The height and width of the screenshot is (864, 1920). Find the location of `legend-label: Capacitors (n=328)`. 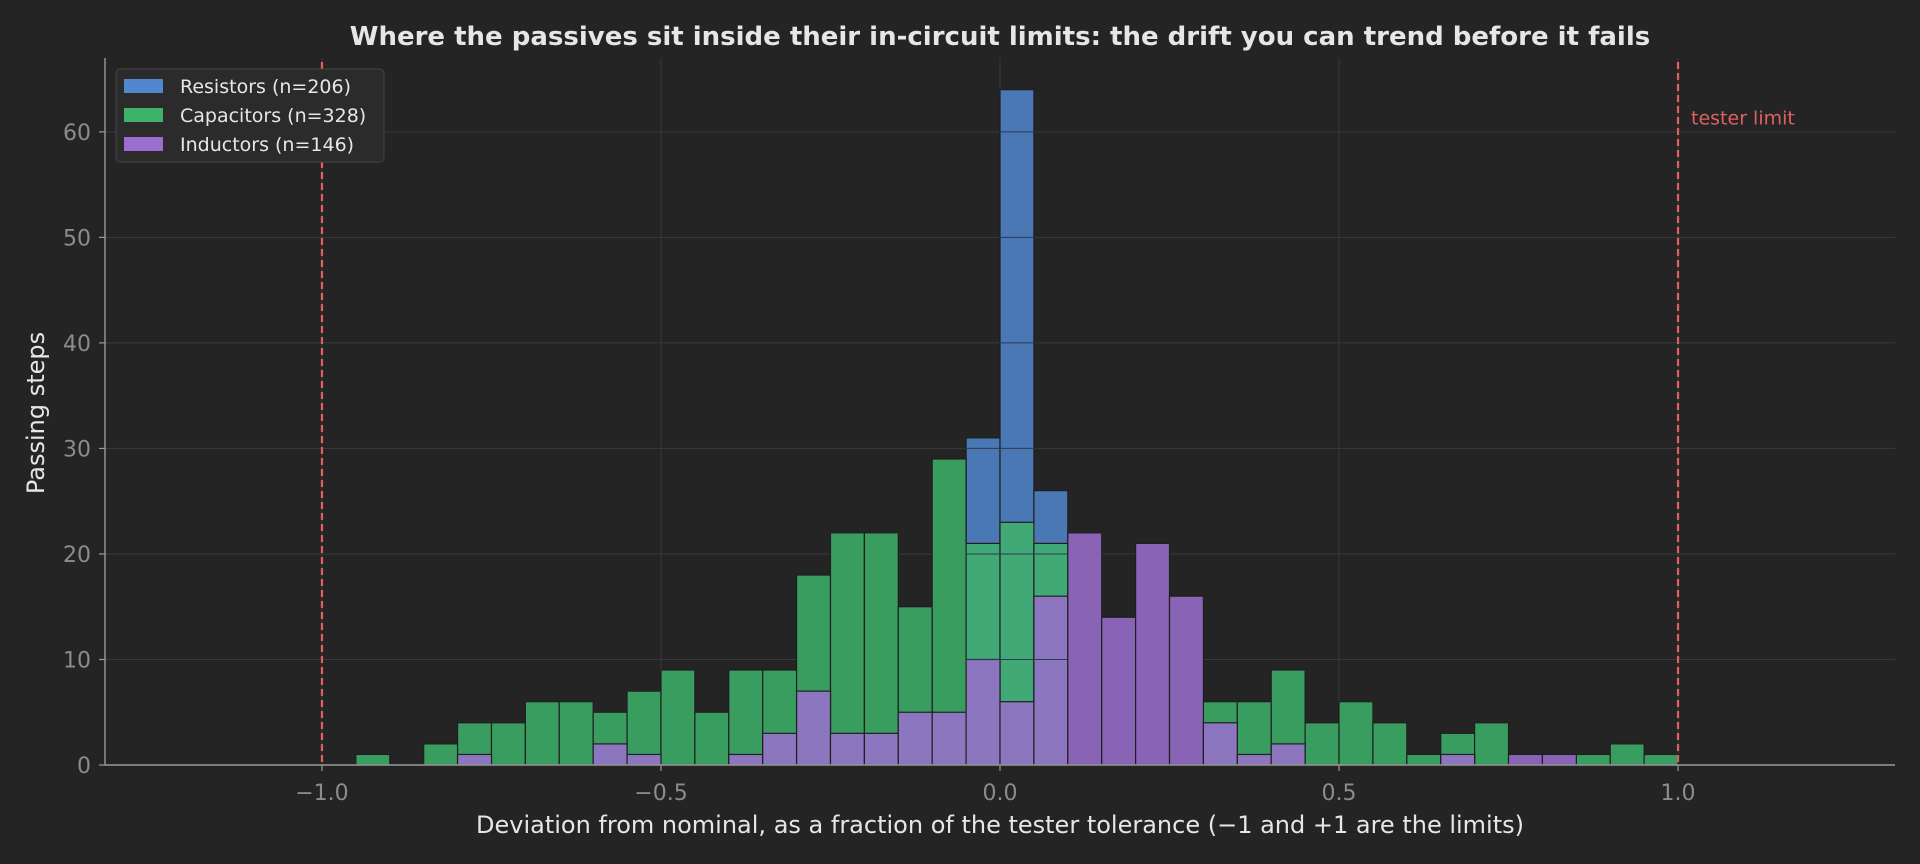

legend-label: Capacitors (n=328) is located at coordinates (273, 116).